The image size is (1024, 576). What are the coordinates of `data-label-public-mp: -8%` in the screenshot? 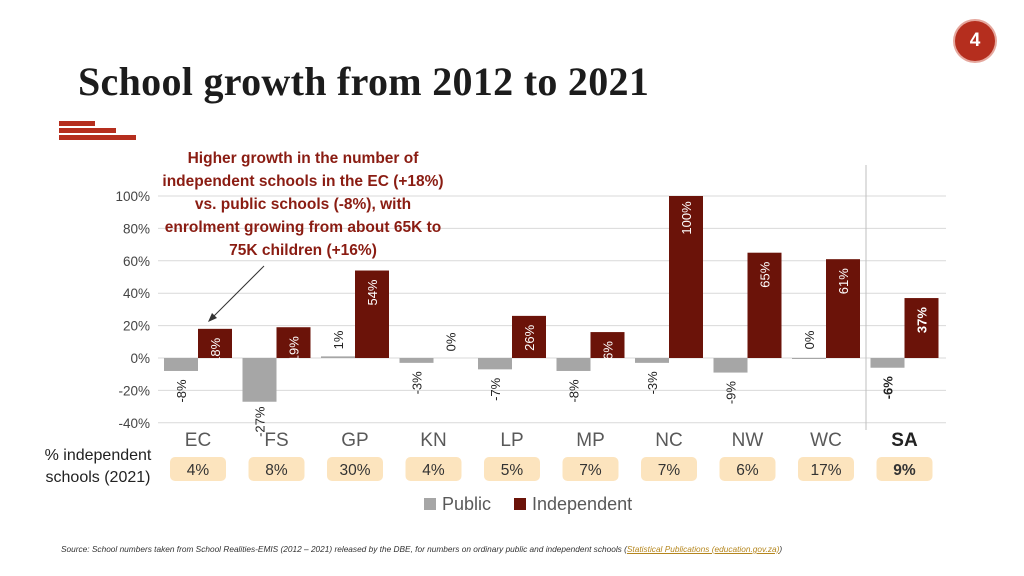 It's located at (574, 391).